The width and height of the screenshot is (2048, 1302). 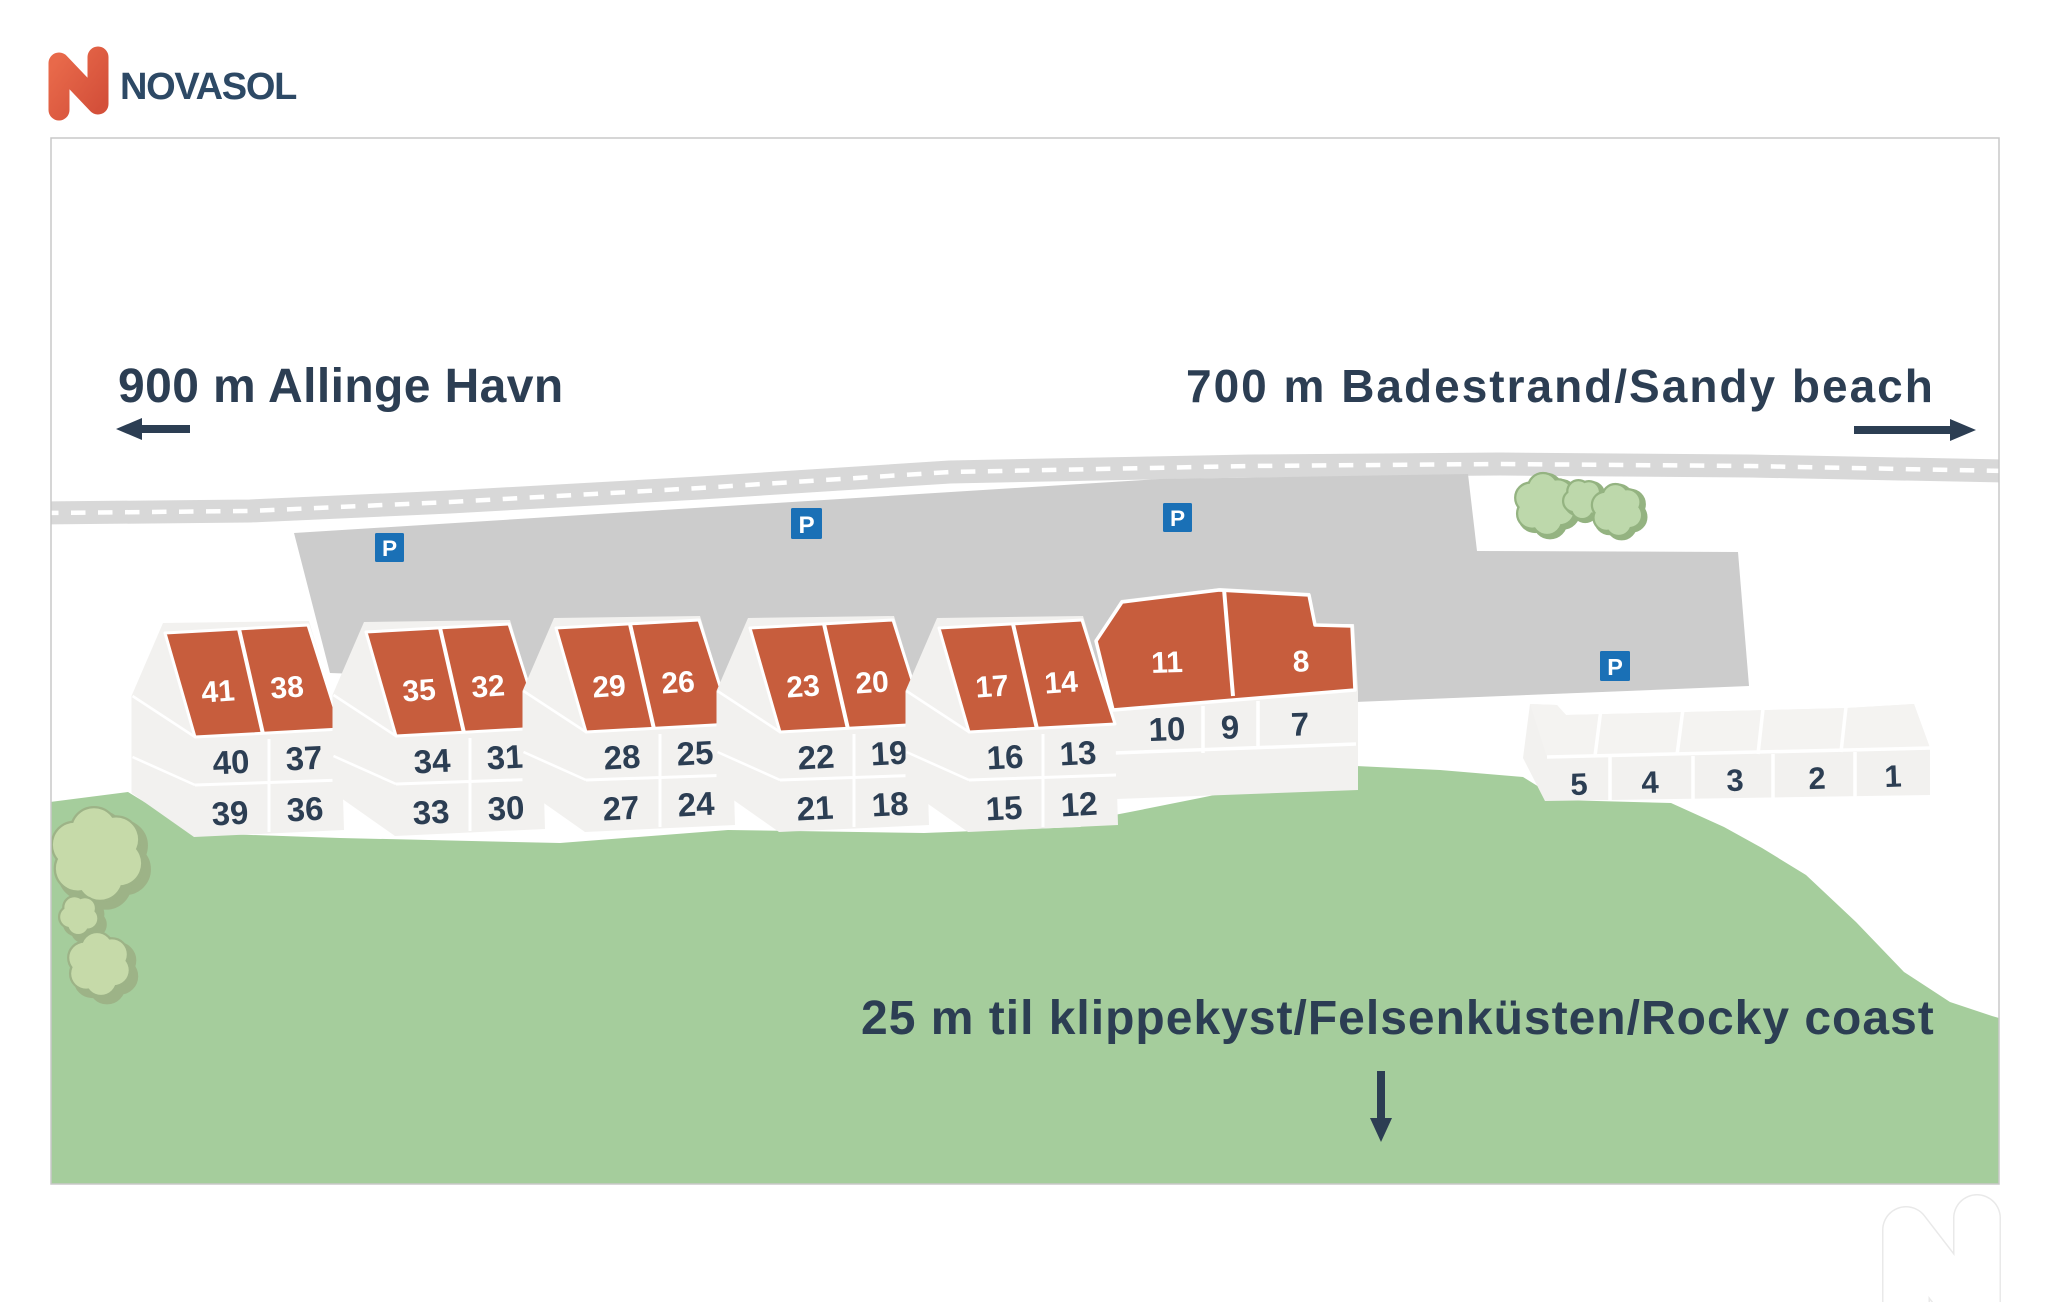 I want to click on svg-text: 41, so click(x=218, y=691).